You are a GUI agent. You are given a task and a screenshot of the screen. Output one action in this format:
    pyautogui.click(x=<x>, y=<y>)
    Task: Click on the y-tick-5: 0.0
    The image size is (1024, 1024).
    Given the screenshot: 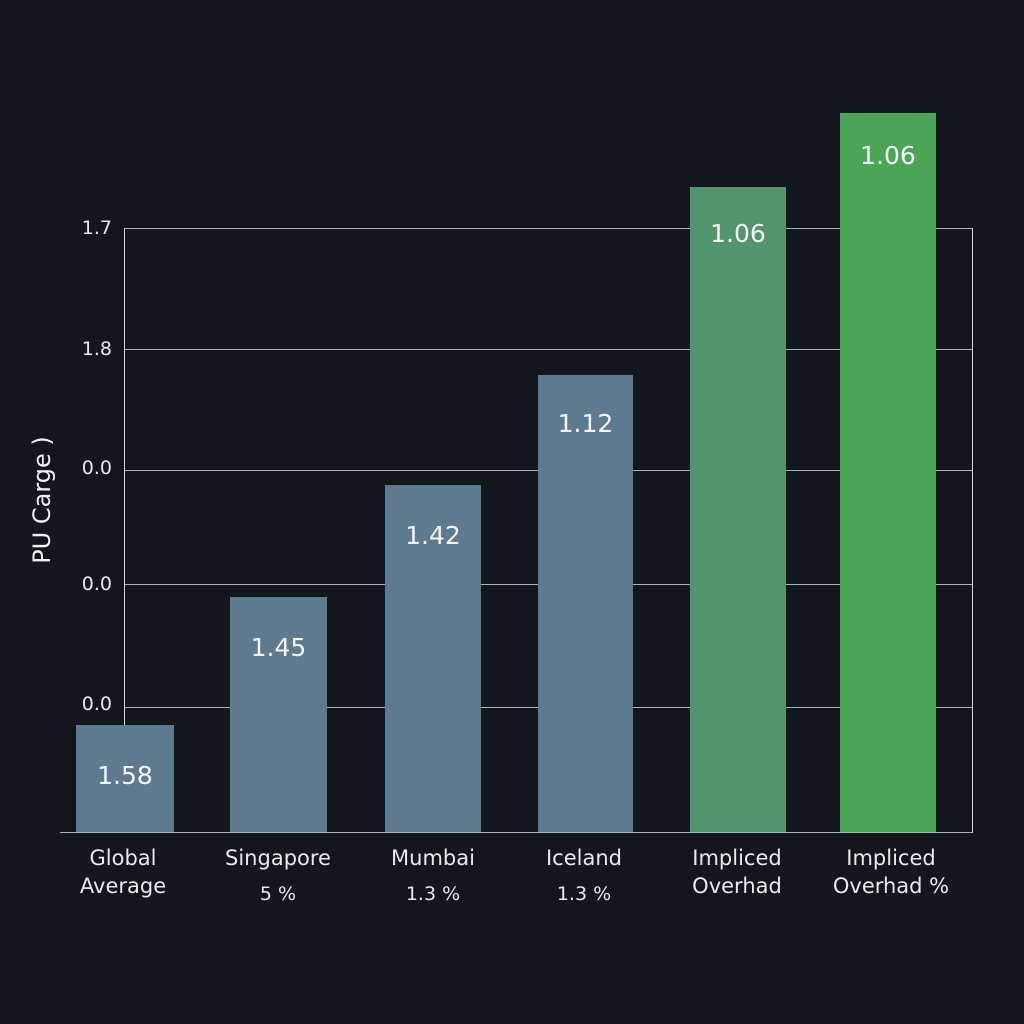 What is the action you would take?
    pyautogui.click(x=96, y=704)
    